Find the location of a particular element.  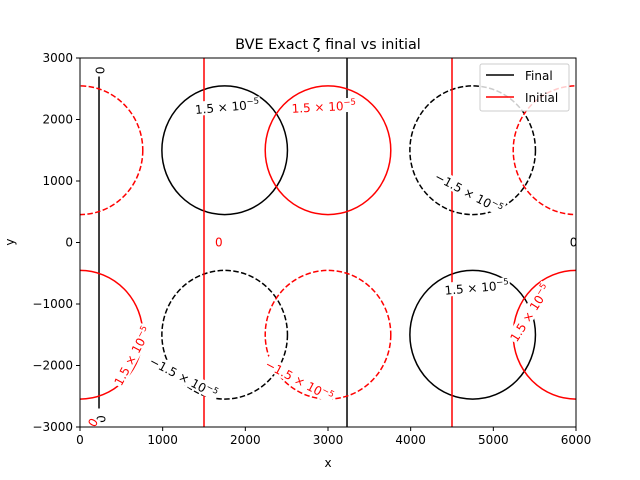

y-tick-label: 0 is located at coordinates (69, 243).